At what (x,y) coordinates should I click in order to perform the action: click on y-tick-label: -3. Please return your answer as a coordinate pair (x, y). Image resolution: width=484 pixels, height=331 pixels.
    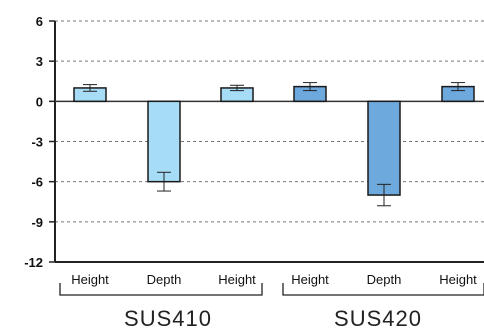
    Looking at the image, I should click on (37, 142).